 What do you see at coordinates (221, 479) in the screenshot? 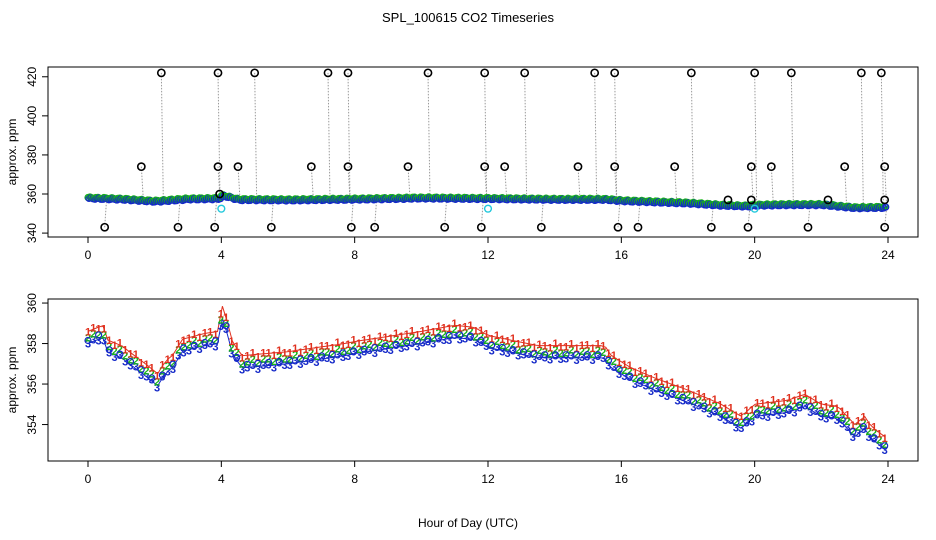
I see `bottom-x-tick-label: 4` at bounding box center [221, 479].